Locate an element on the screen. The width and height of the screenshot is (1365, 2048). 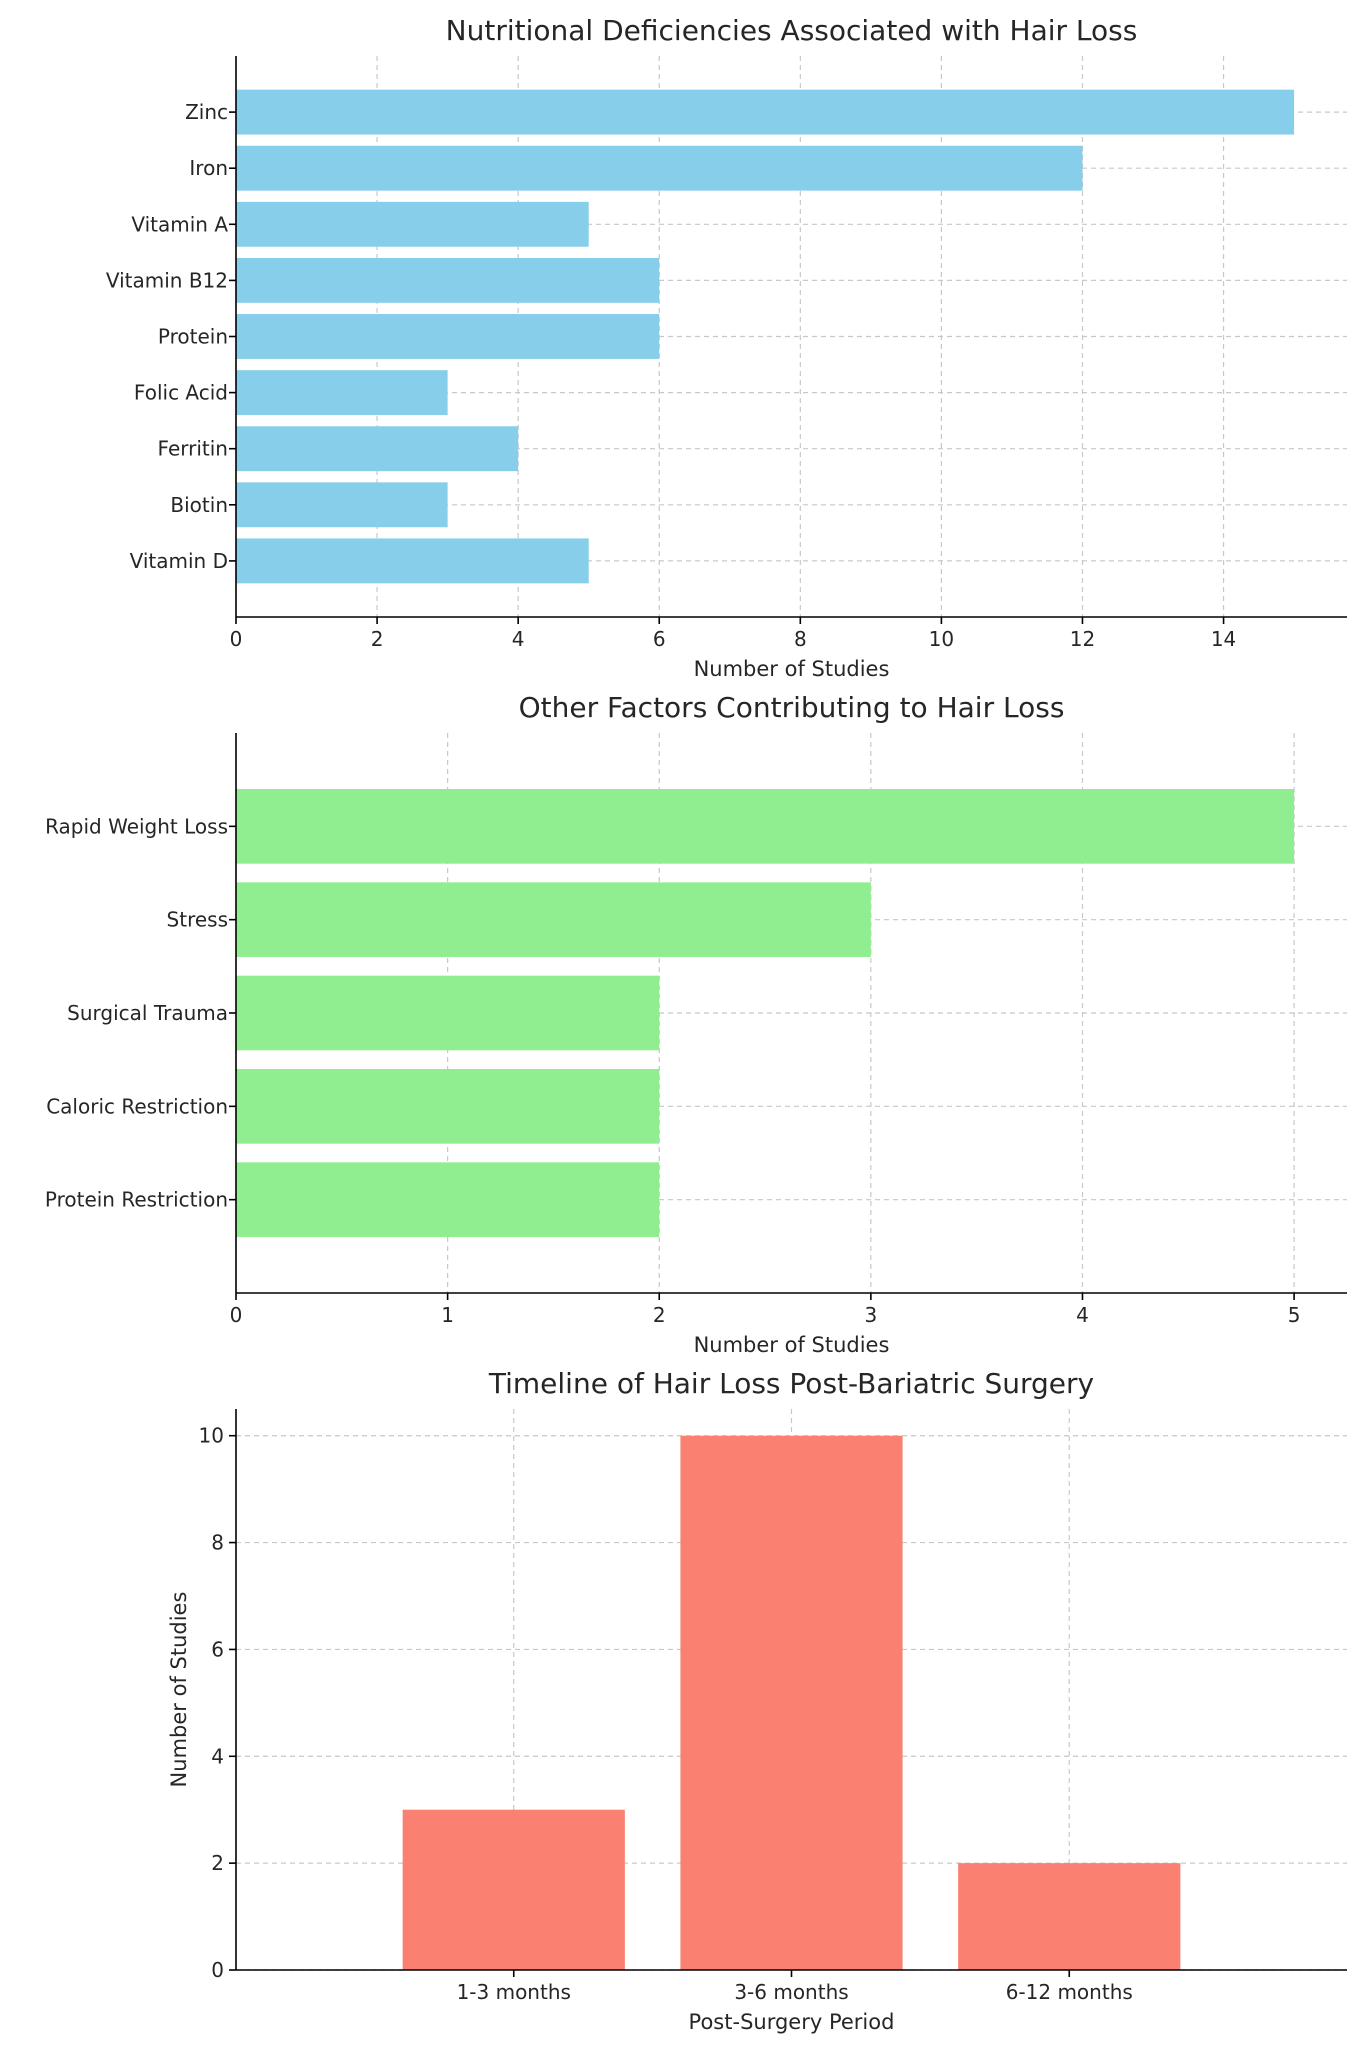
y-tick-label: Caloric Restriction is located at coordinates (137, 1106).